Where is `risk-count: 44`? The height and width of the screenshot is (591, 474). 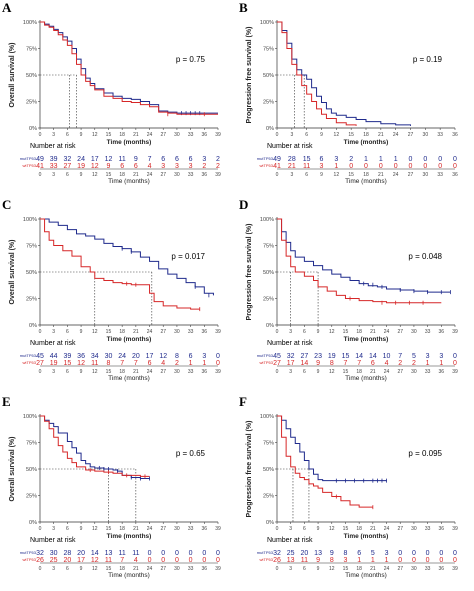
risk-count: 44 is located at coordinates (54, 356).